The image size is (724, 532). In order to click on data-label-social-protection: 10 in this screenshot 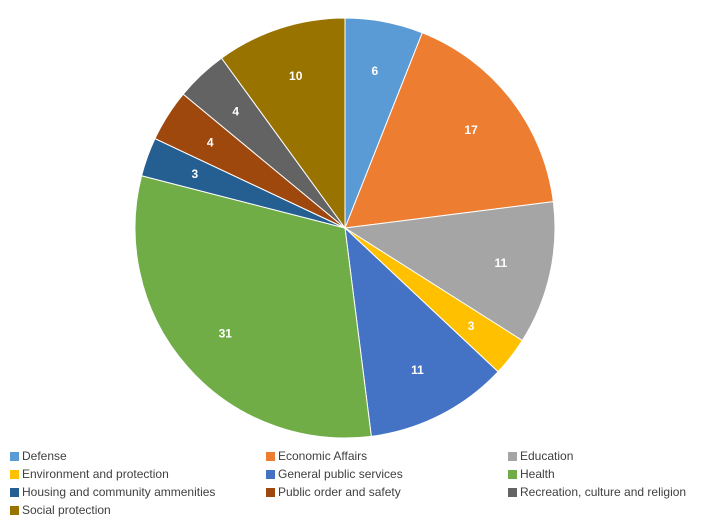, I will do `click(296, 76)`.